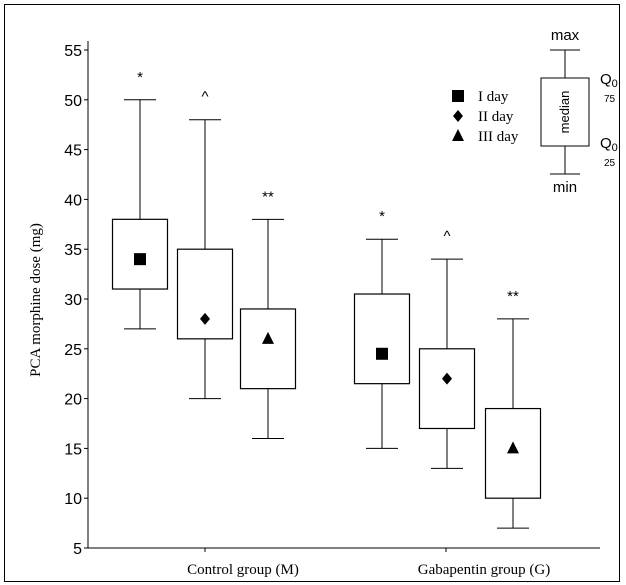 This screenshot has width=626, height=585. What do you see at coordinates (73, 51) in the screenshot?
I see `y-tick-label: 55` at bounding box center [73, 51].